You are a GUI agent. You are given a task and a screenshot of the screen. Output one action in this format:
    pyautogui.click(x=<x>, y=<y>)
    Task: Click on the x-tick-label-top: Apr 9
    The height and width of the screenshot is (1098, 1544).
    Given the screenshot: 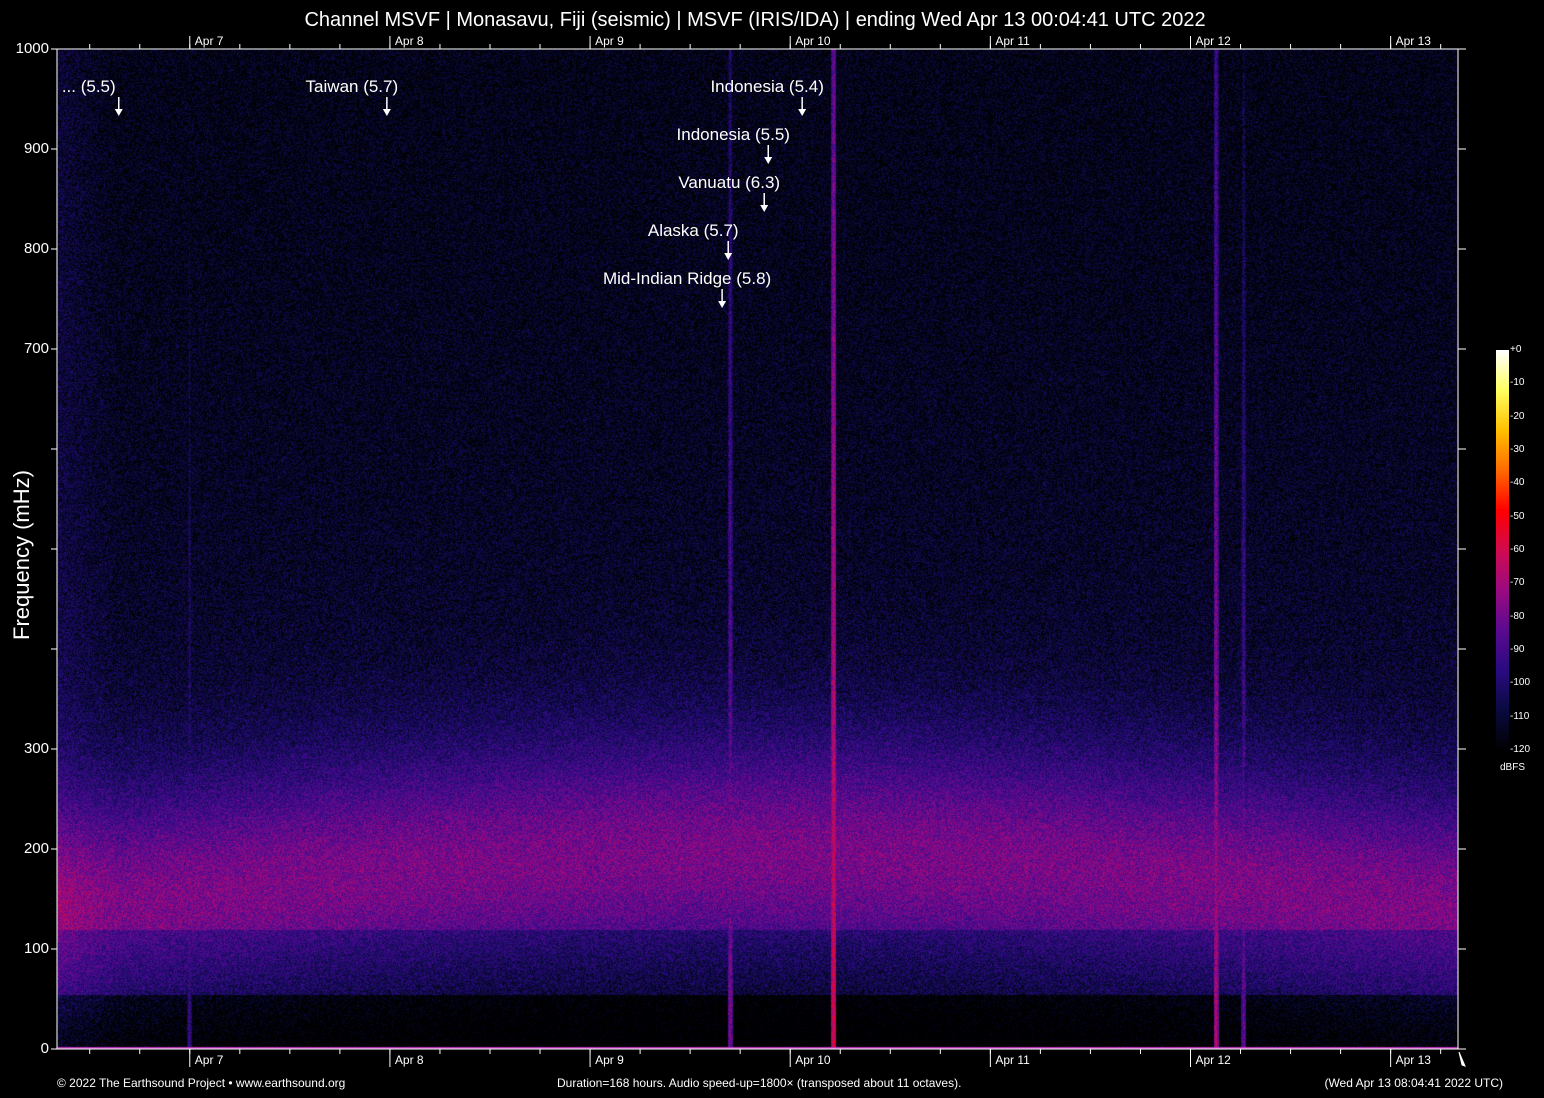 What is the action you would take?
    pyautogui.click(x=609, y=41)
    